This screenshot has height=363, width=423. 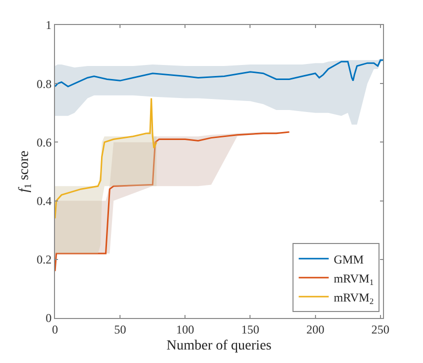 I want to click on legend-label: GMM, so click(x=349, y=259).